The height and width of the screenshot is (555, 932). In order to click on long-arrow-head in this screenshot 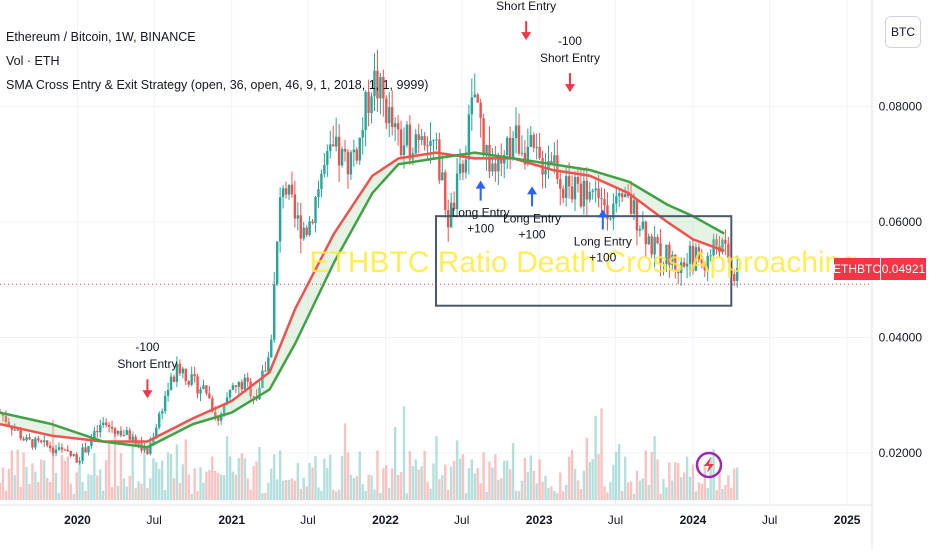, I will do `click(532, 190)`.